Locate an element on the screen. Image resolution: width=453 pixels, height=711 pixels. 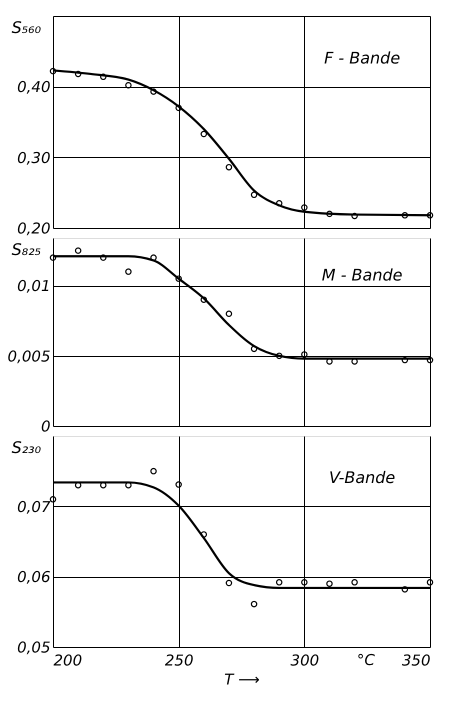
y-tick-label: 0,05 is located at coordinates (33, 647).